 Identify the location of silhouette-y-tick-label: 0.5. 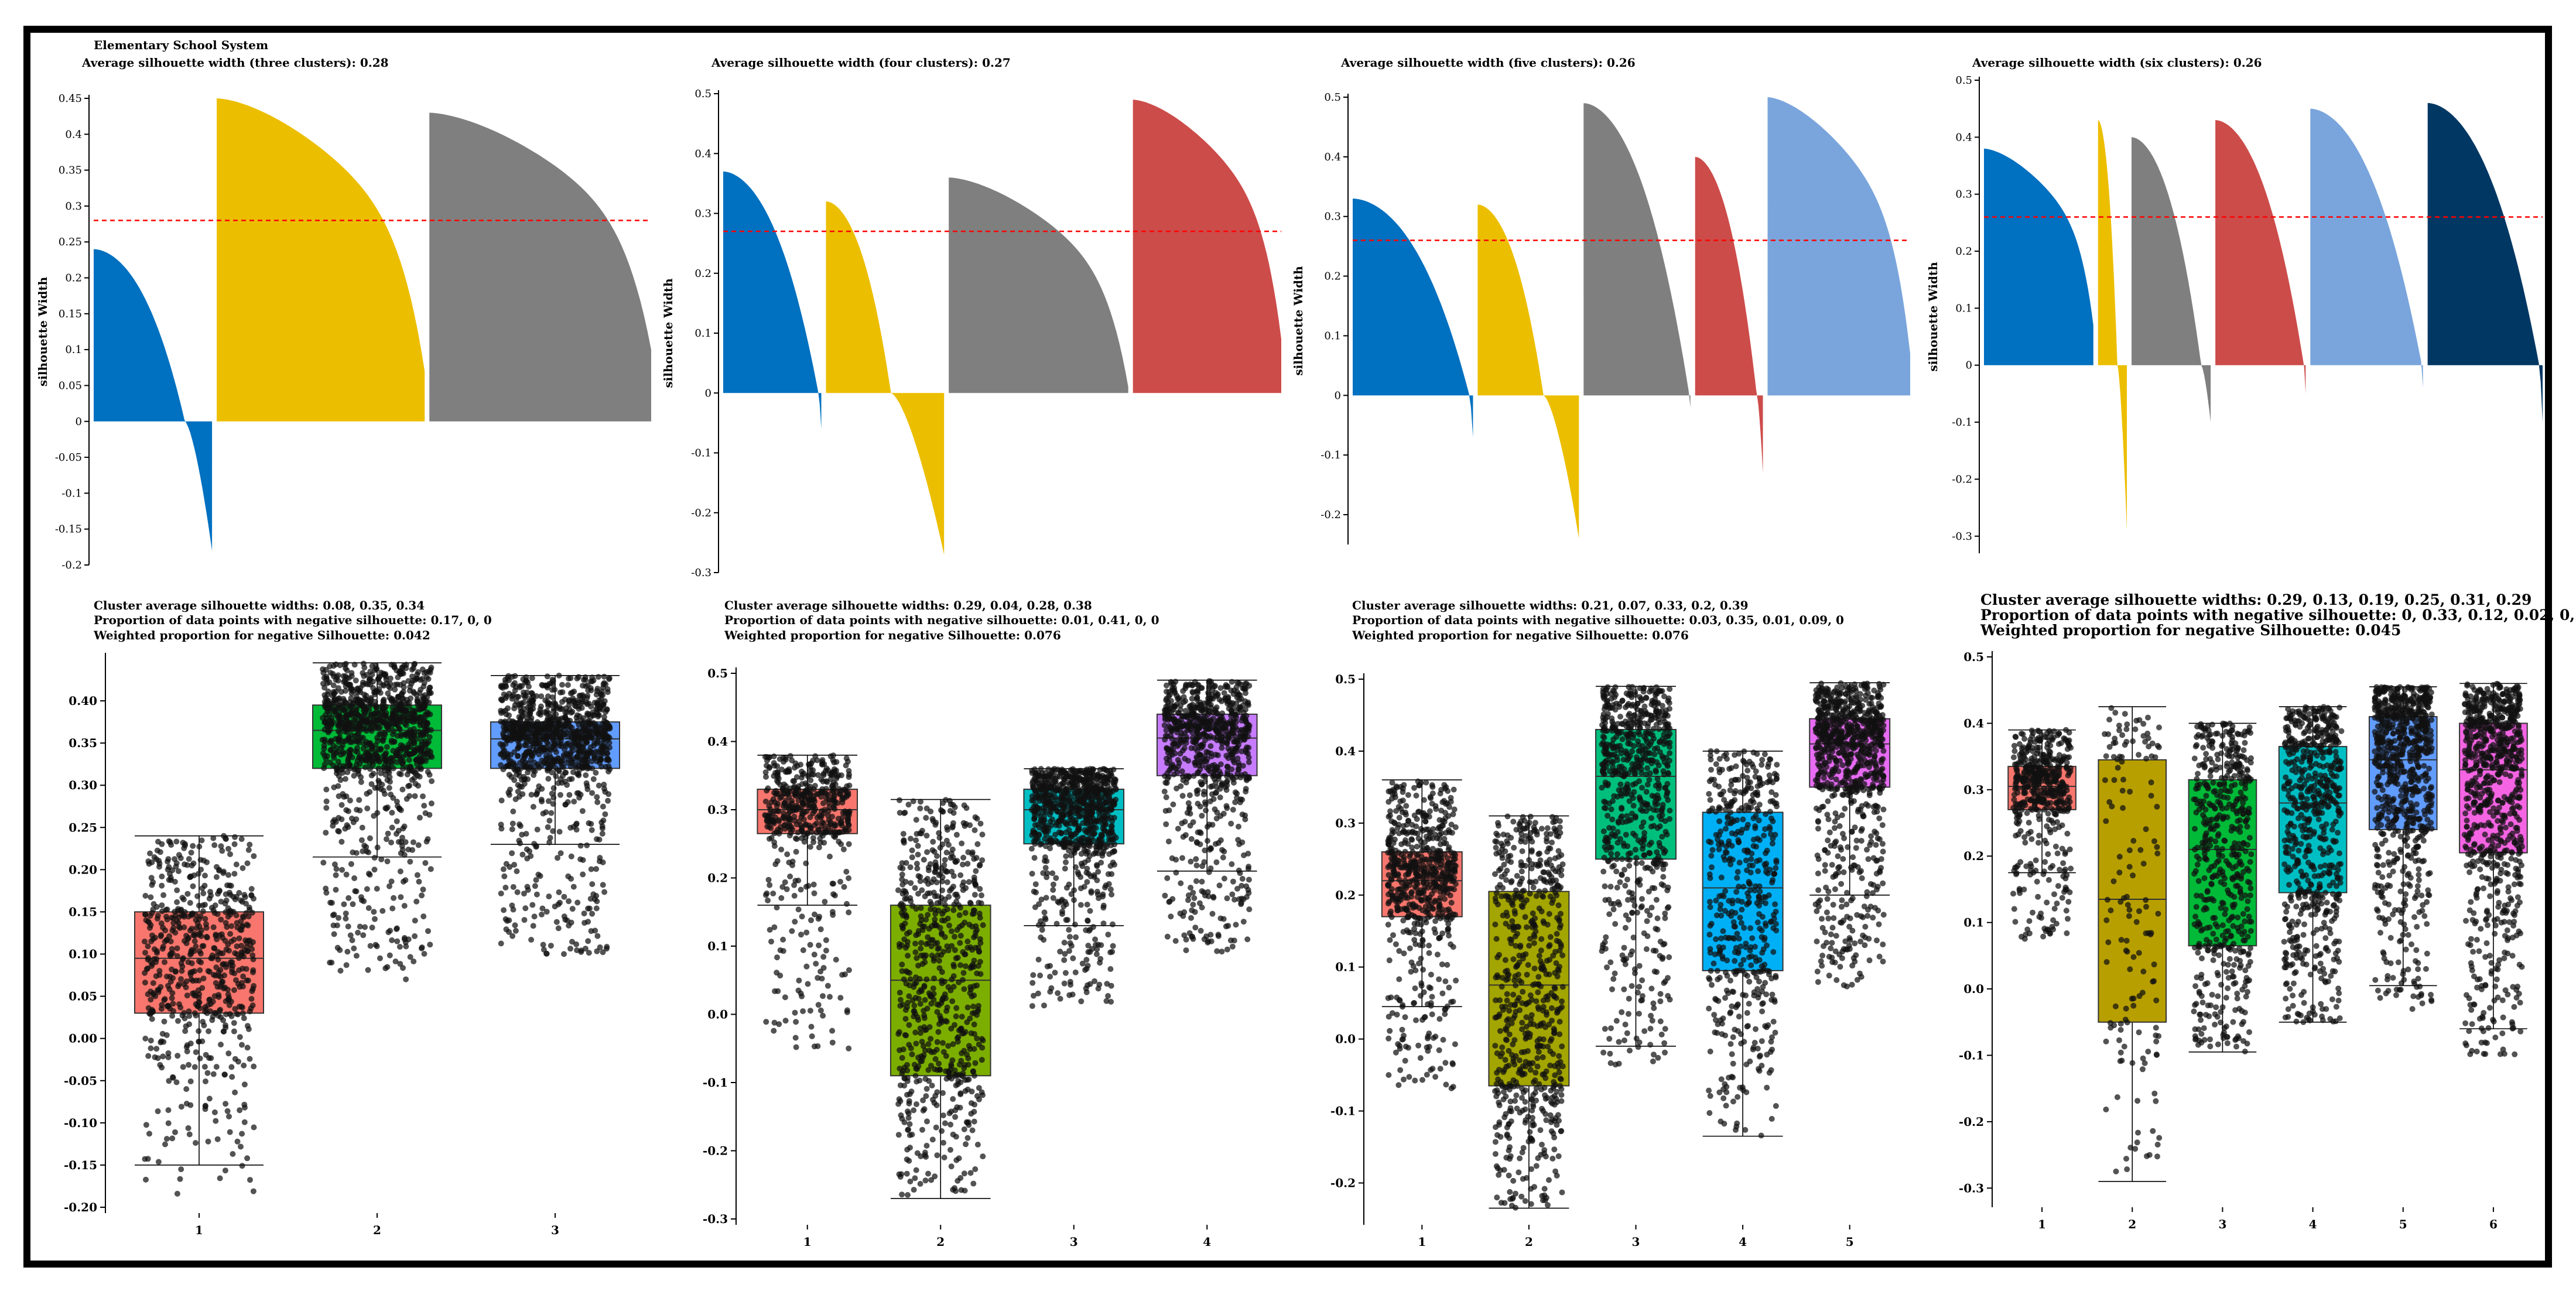
(1333, 97).